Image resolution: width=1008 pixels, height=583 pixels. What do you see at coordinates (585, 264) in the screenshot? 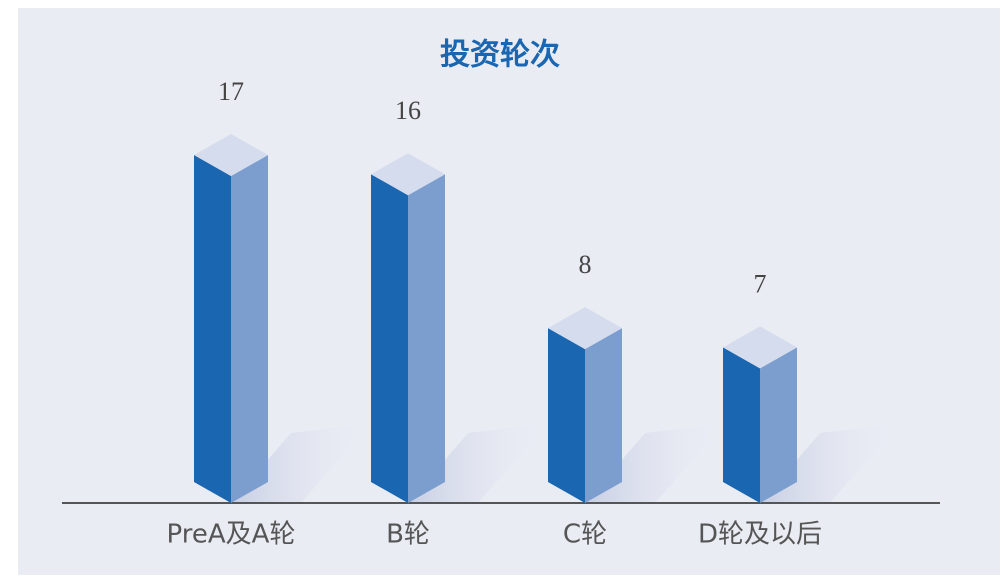
I see `value-label: 8` at bounding box center [585, 264].